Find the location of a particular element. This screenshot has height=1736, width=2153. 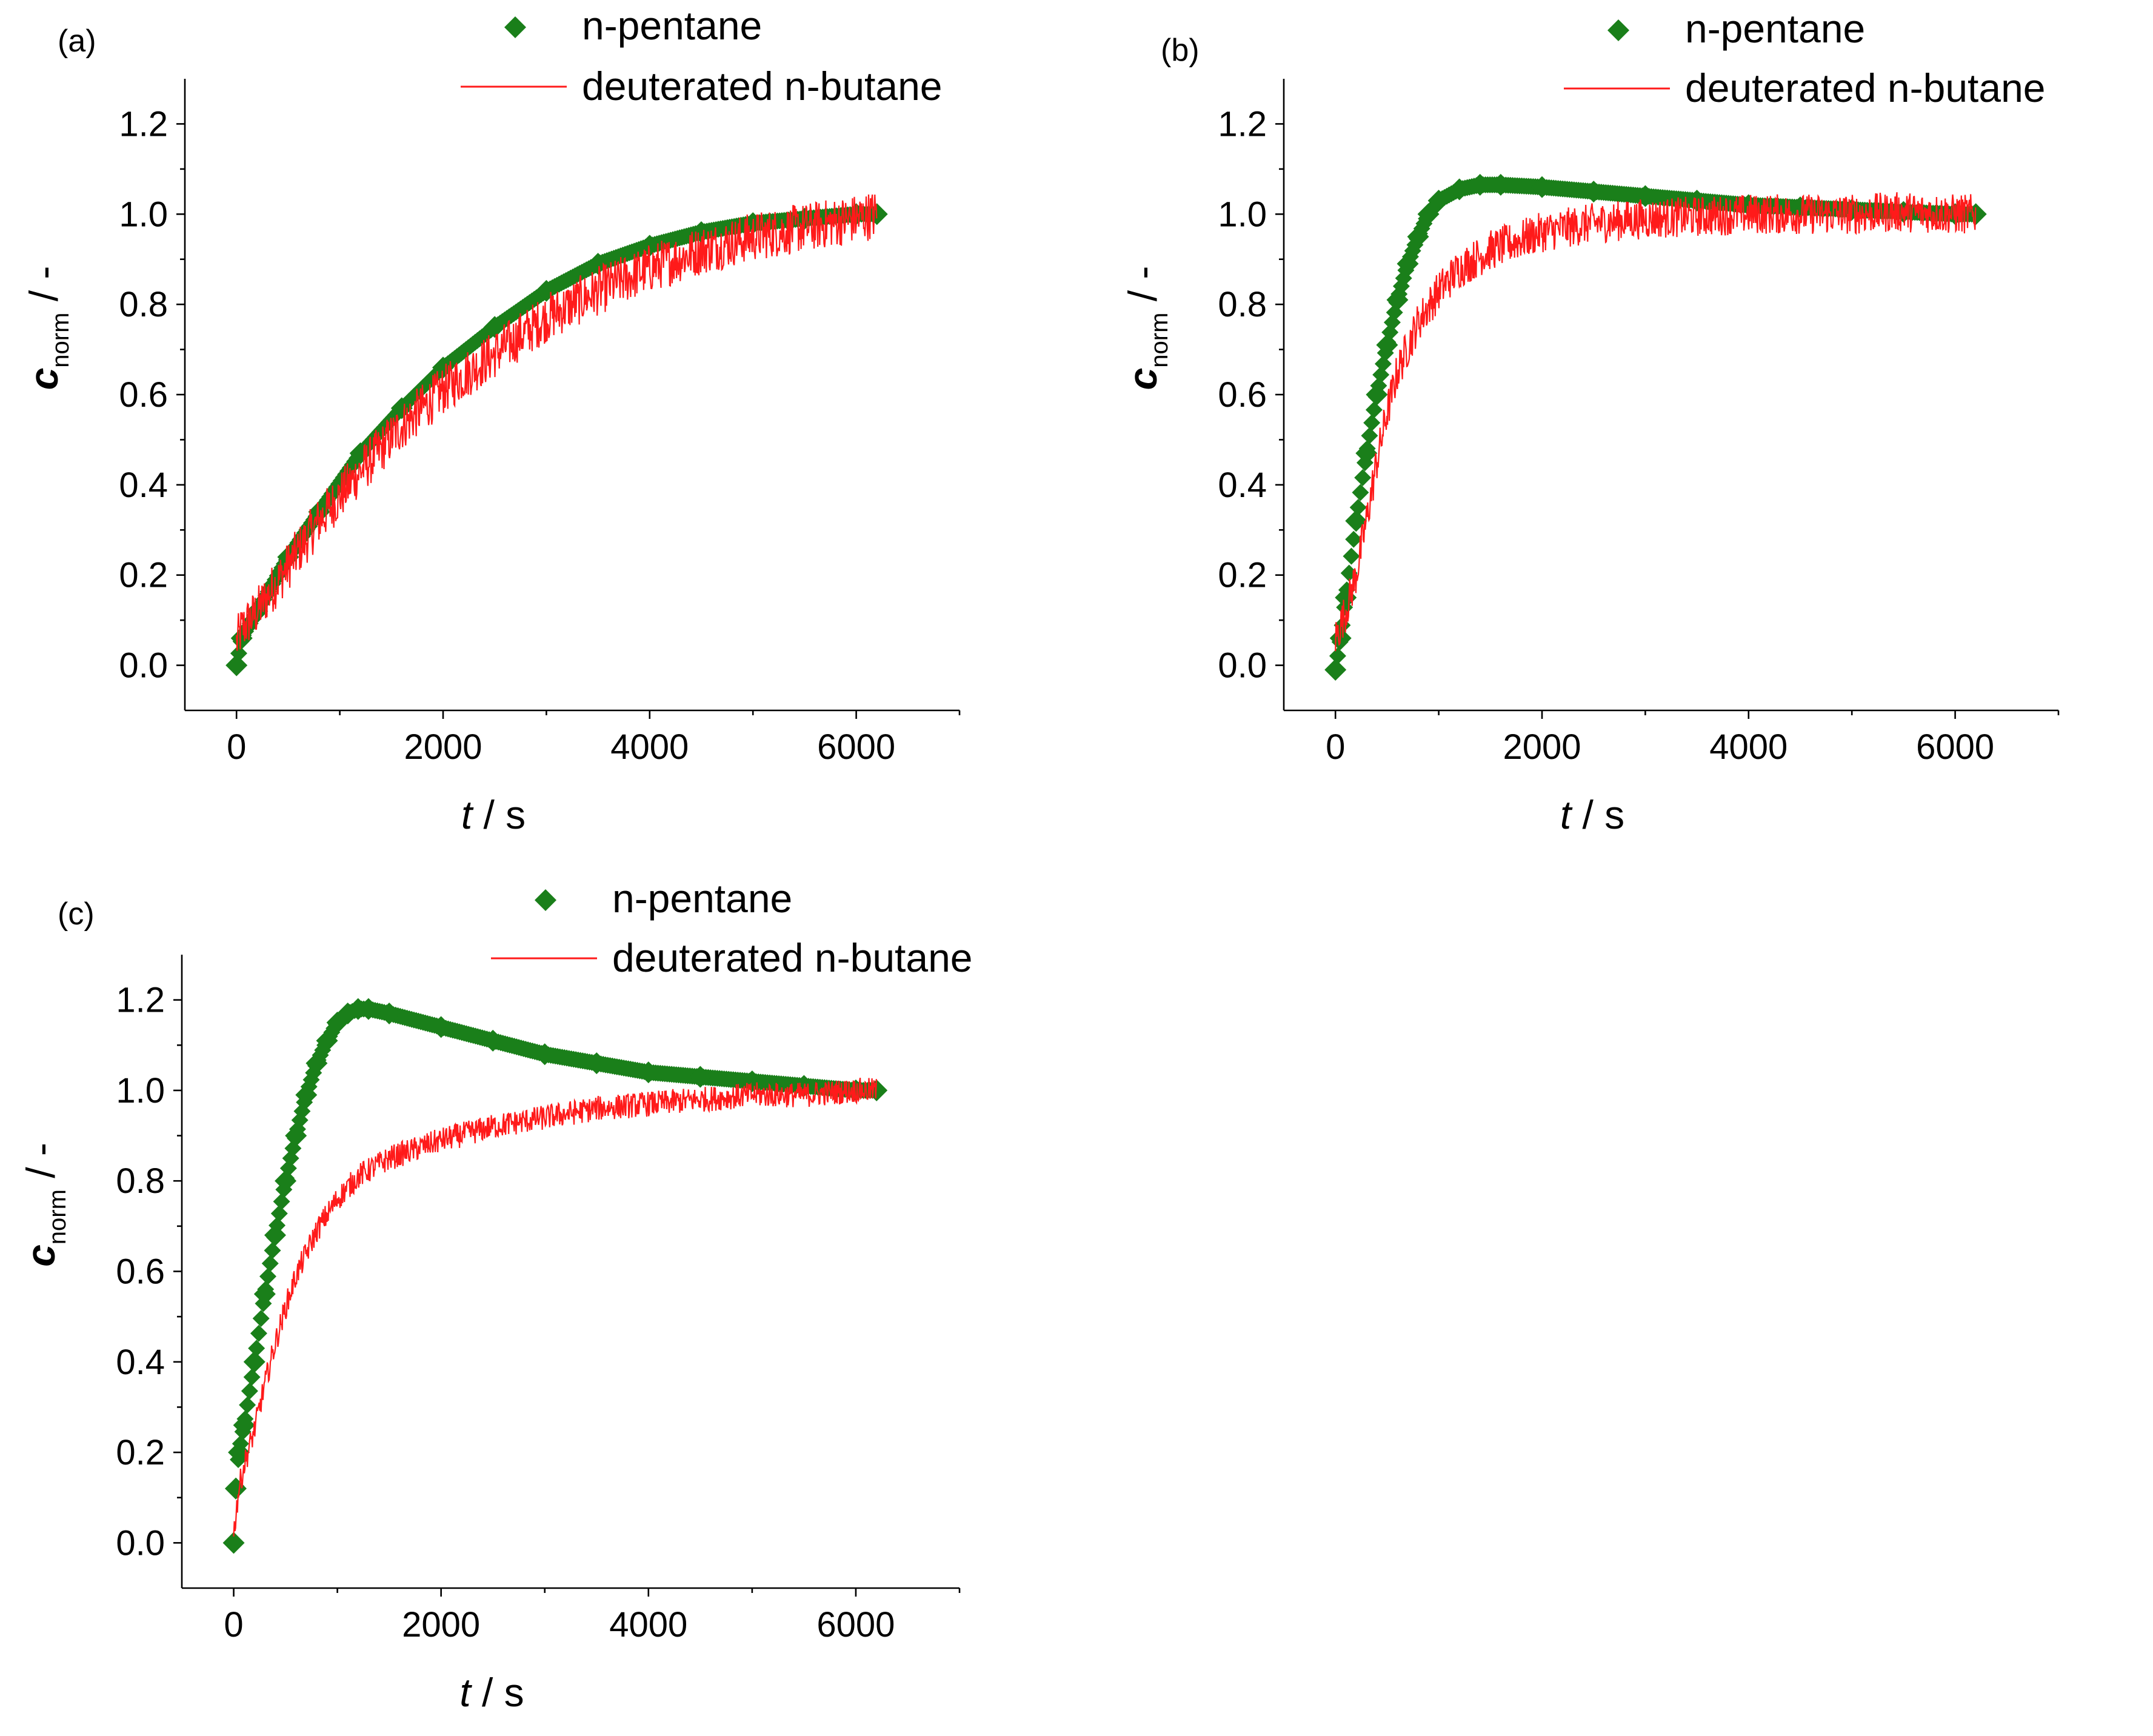

y-tick-label: 0.2 is located at coordinates (143, 575).